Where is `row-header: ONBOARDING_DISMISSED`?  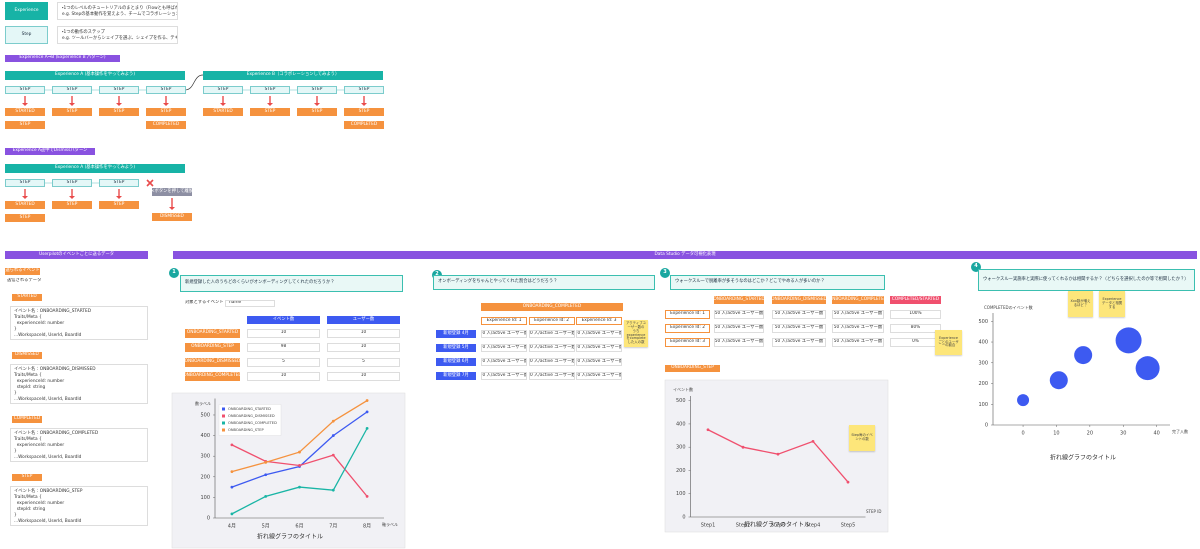 row-header: ONBOARDING_DISMISSED is located at coordinates (212, 362).